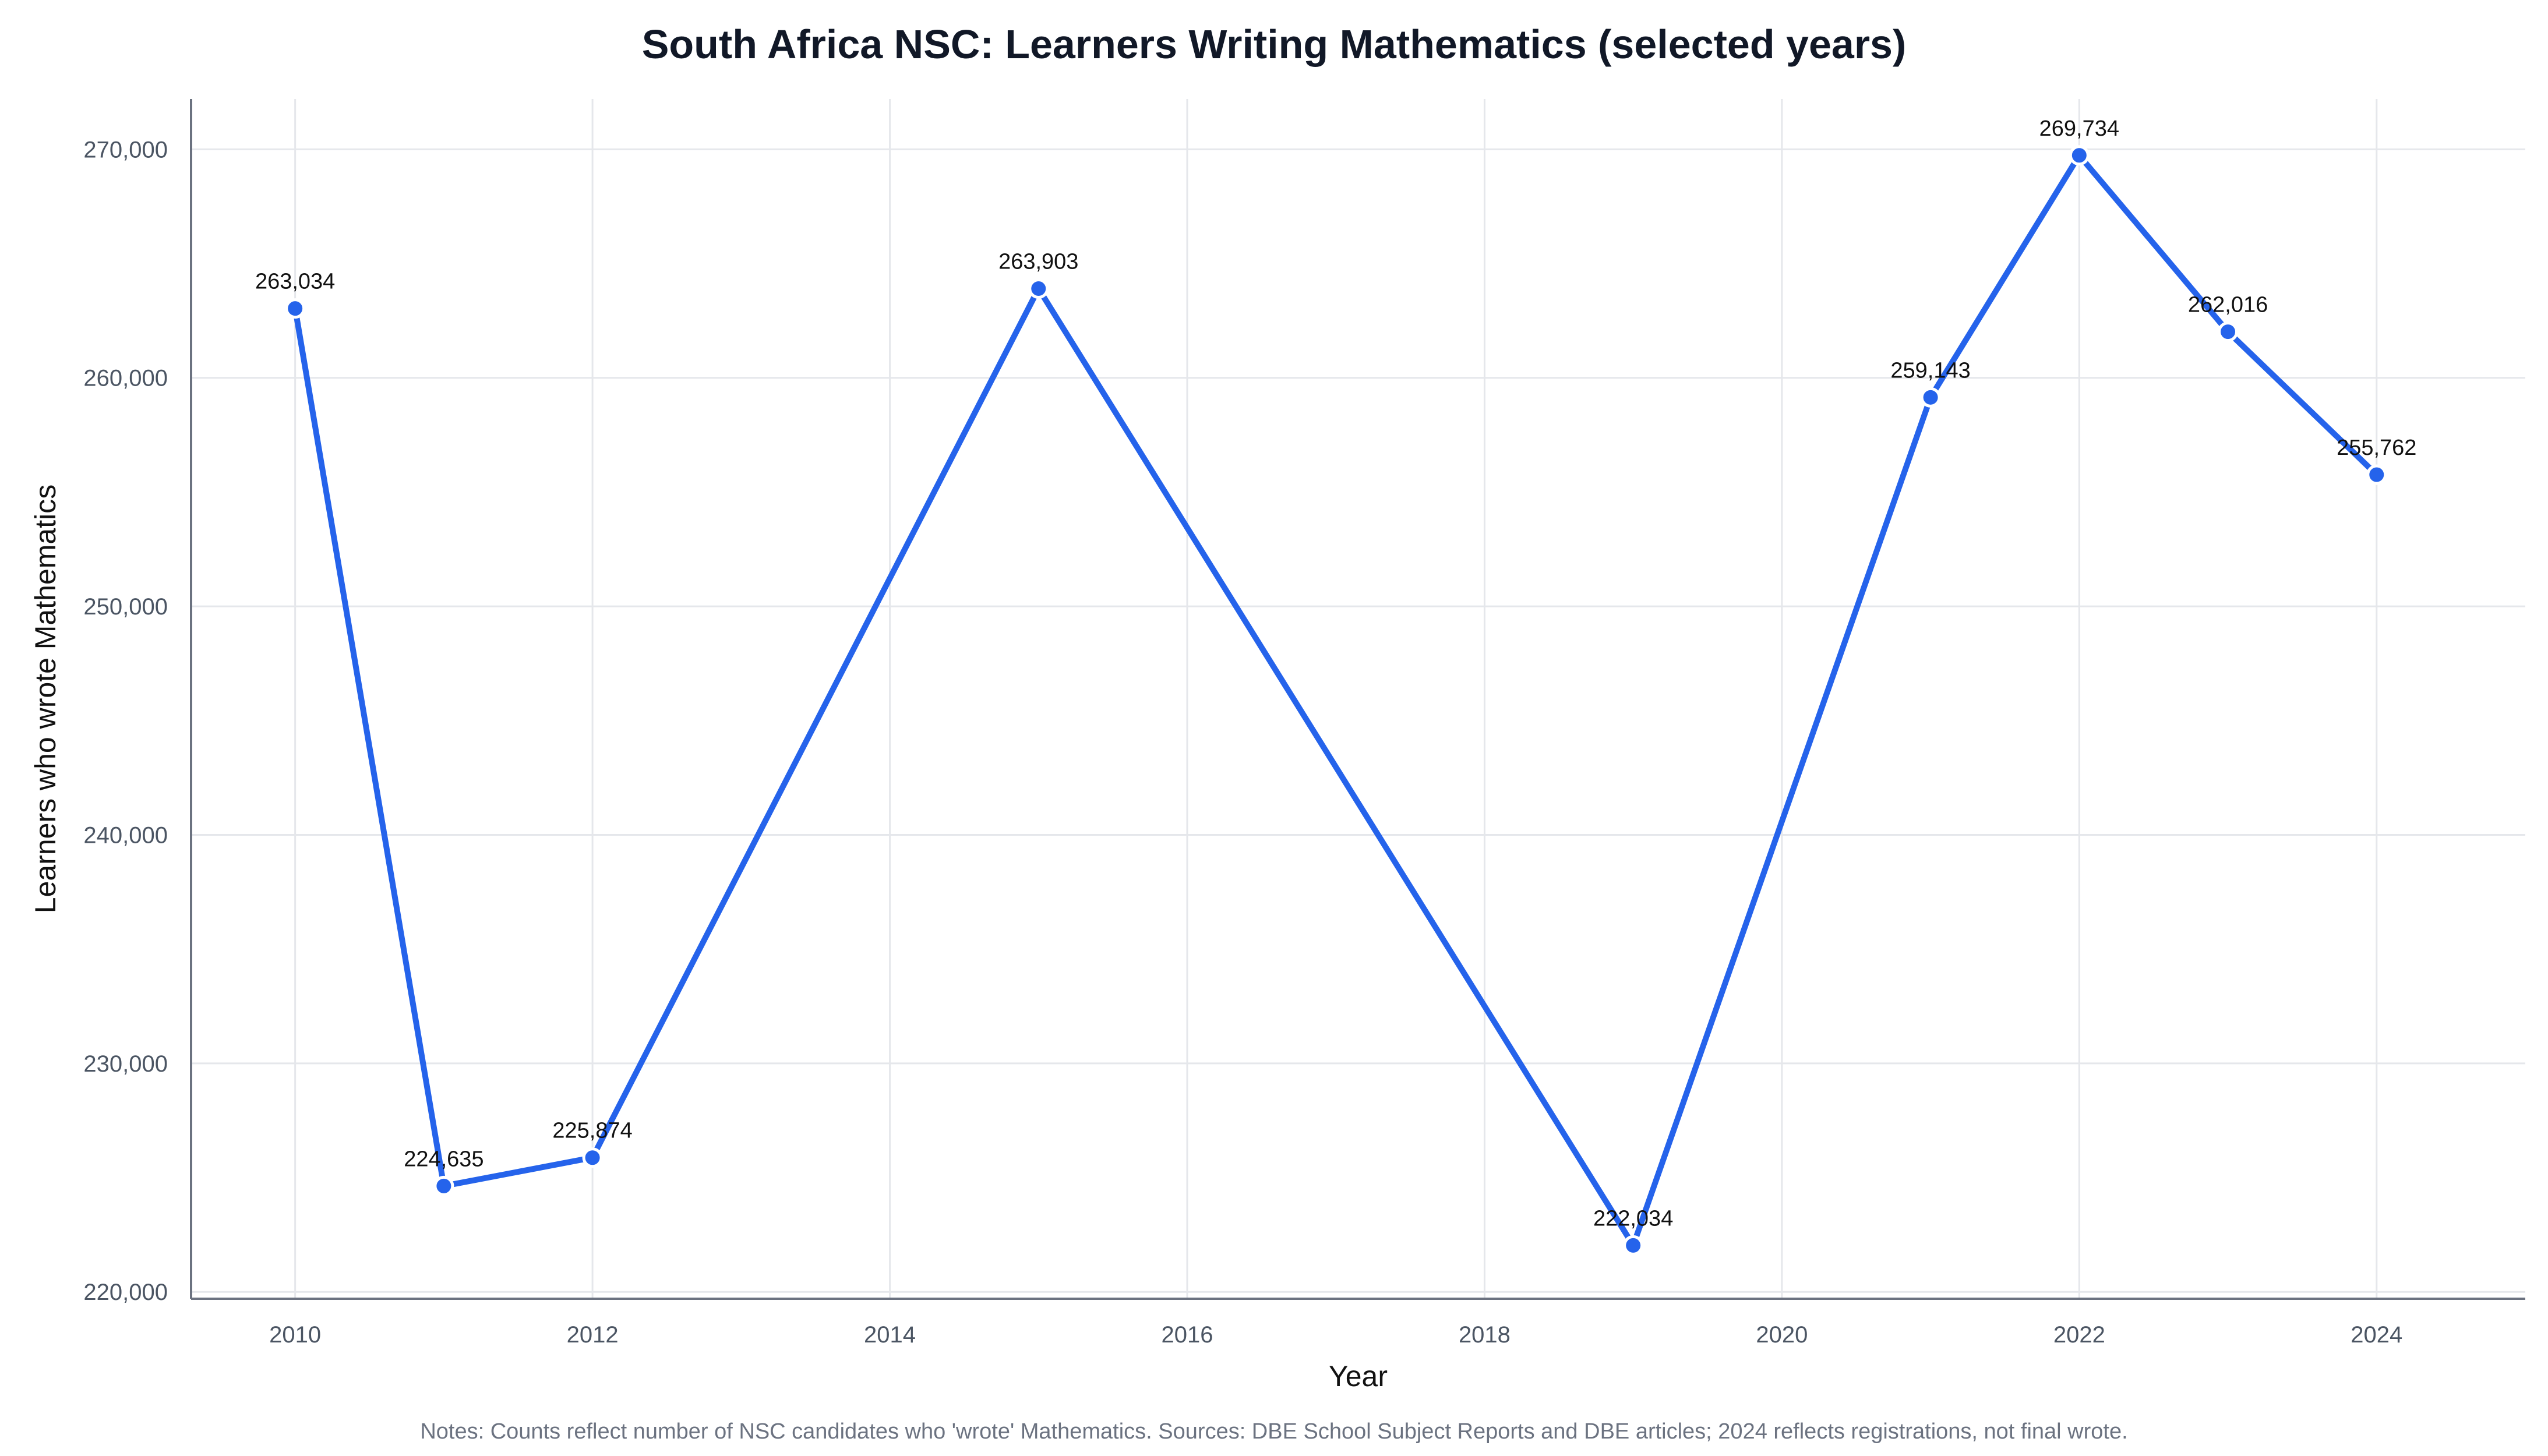  I want to click on y-tick-label: 270,000, so click(126, 149).